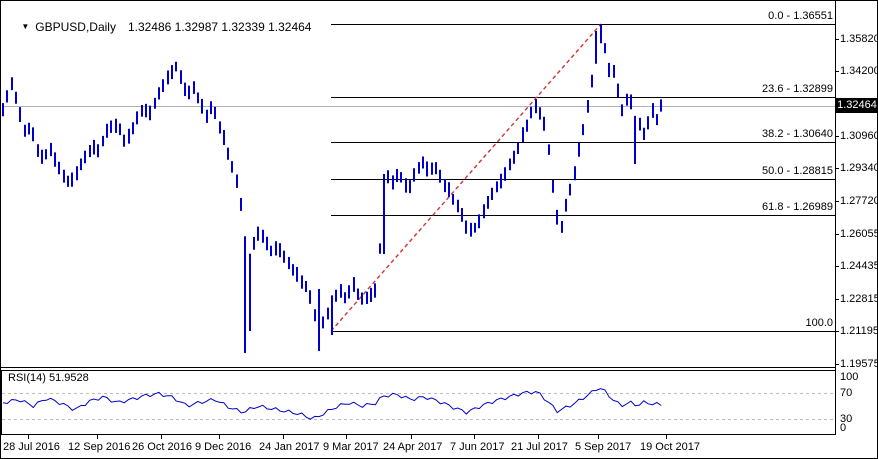 This screenshot has width=878, height=459. Describe the element at coordinates (48, 378) in the screenshot. I see `rsi-indicator-label: RSI(14) 51.9528` at that location.